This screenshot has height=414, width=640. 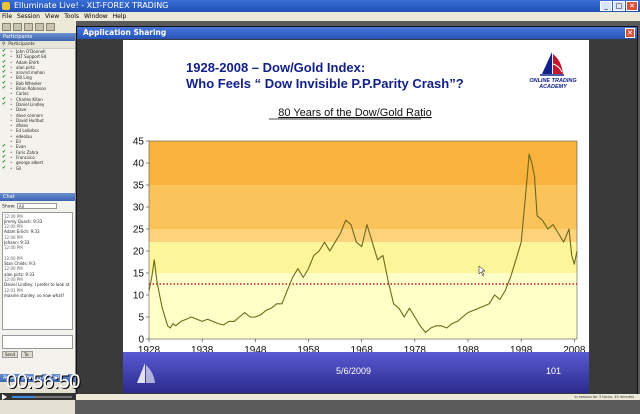 What do you see at coordinates (52, 16) in the screenshot?
I see `menu-view: View` at bounding box center [52, 16].